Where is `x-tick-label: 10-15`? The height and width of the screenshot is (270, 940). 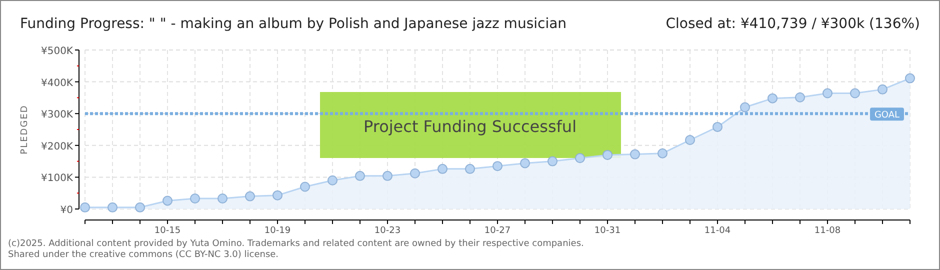 x-tick-label: 10-15 is located at coordinates (167, 231).